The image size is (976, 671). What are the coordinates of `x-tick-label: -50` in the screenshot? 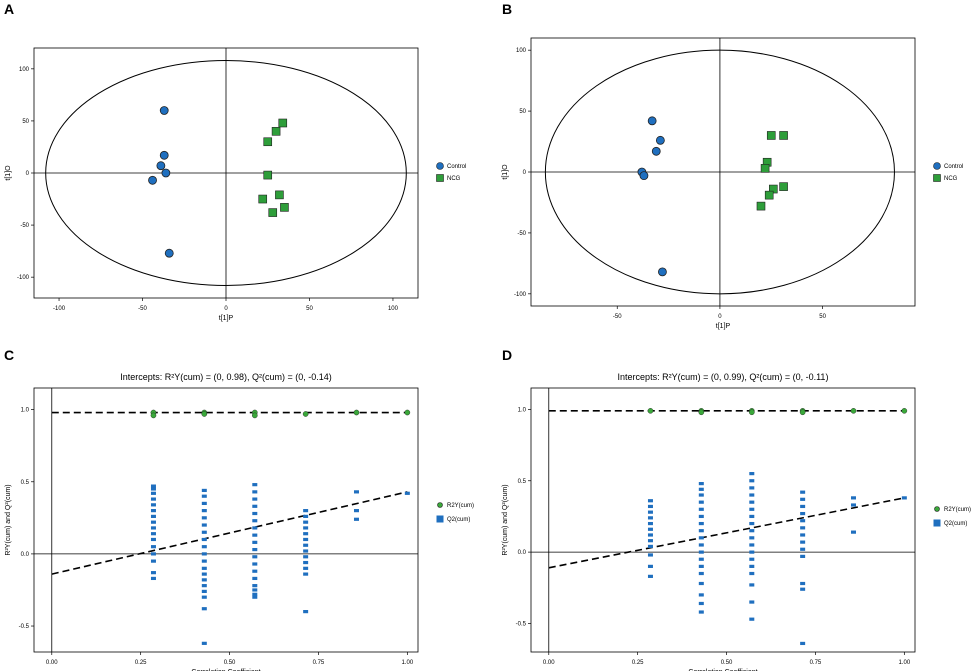 It's located at (617, 317).